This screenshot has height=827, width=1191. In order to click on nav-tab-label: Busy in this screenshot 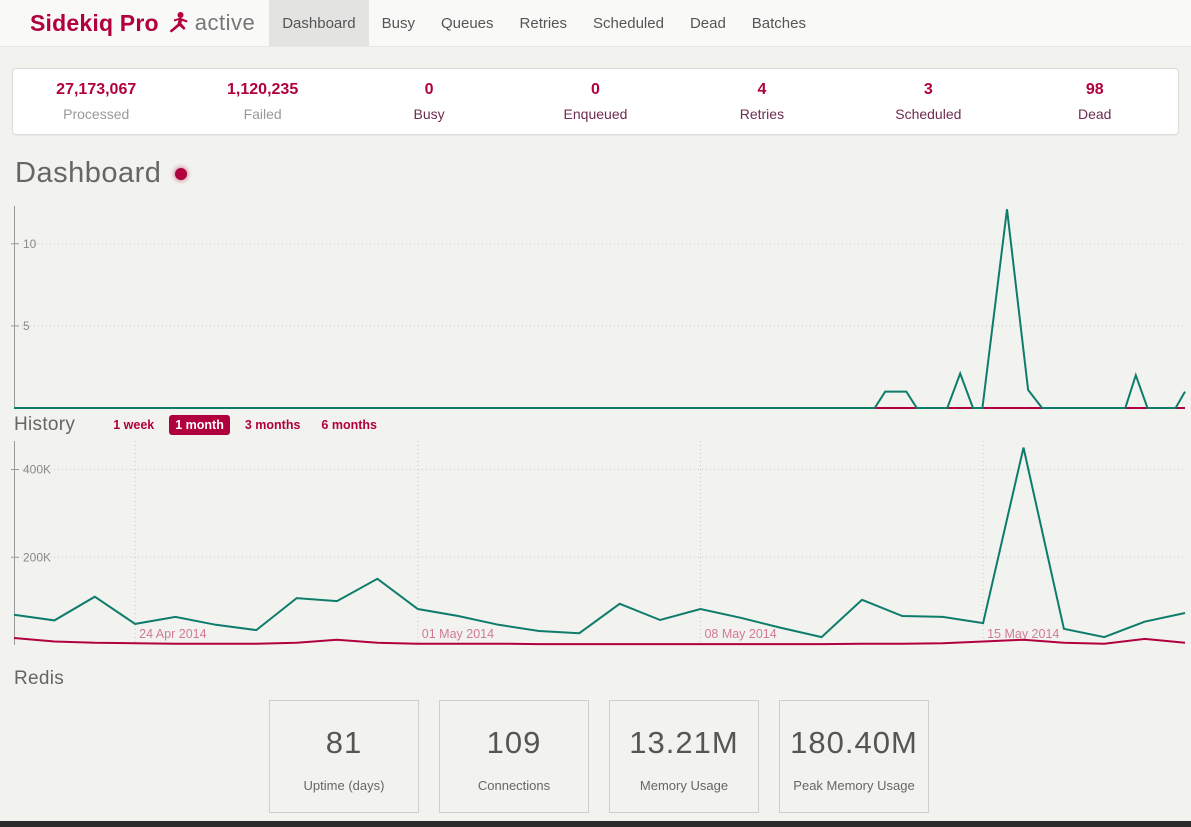, I will do `click(398, 23)`.